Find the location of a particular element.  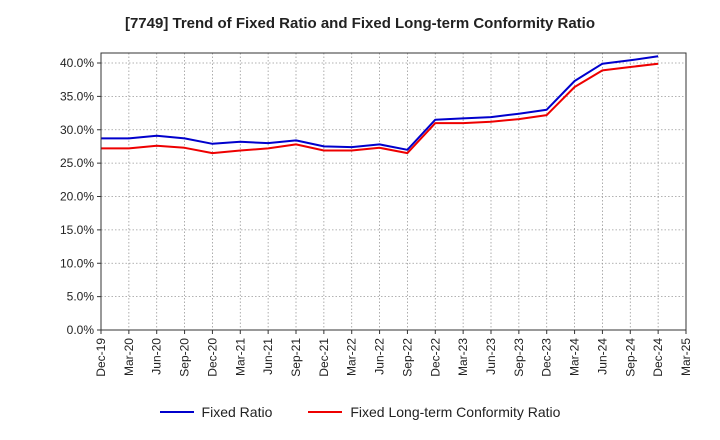

x-tick-label: Dec-22 is located at coordinates (435, 357).